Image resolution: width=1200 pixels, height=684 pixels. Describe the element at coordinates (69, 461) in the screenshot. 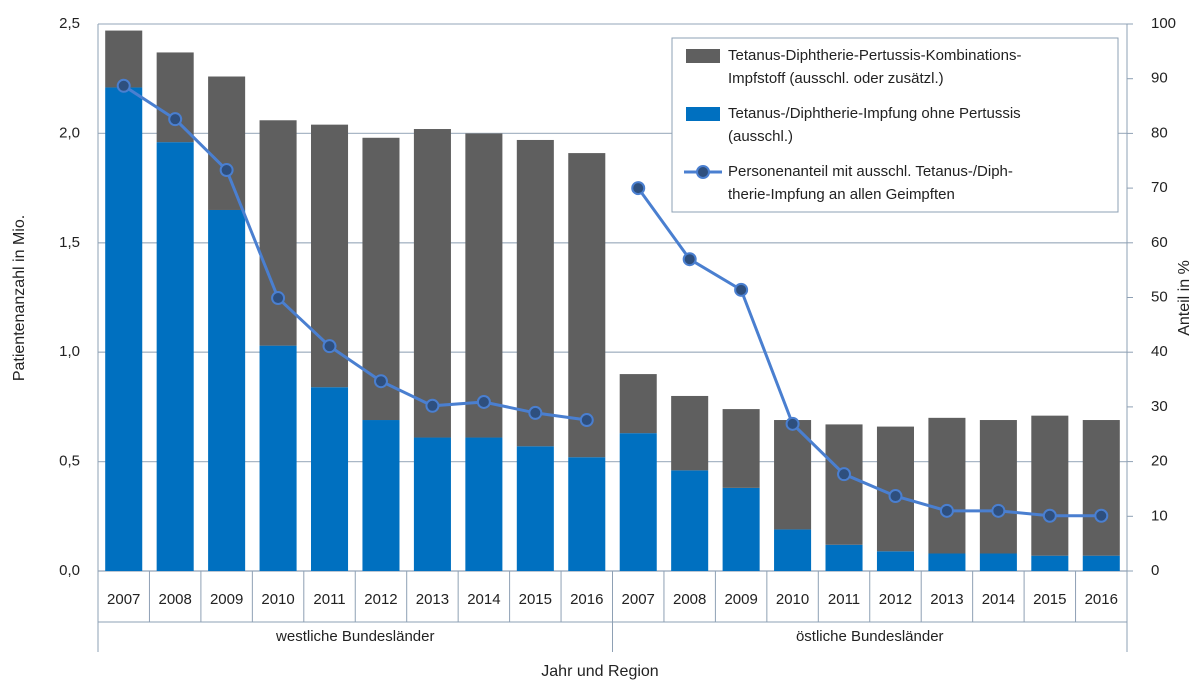

I see `y-tick-label: 0,5` at that location.